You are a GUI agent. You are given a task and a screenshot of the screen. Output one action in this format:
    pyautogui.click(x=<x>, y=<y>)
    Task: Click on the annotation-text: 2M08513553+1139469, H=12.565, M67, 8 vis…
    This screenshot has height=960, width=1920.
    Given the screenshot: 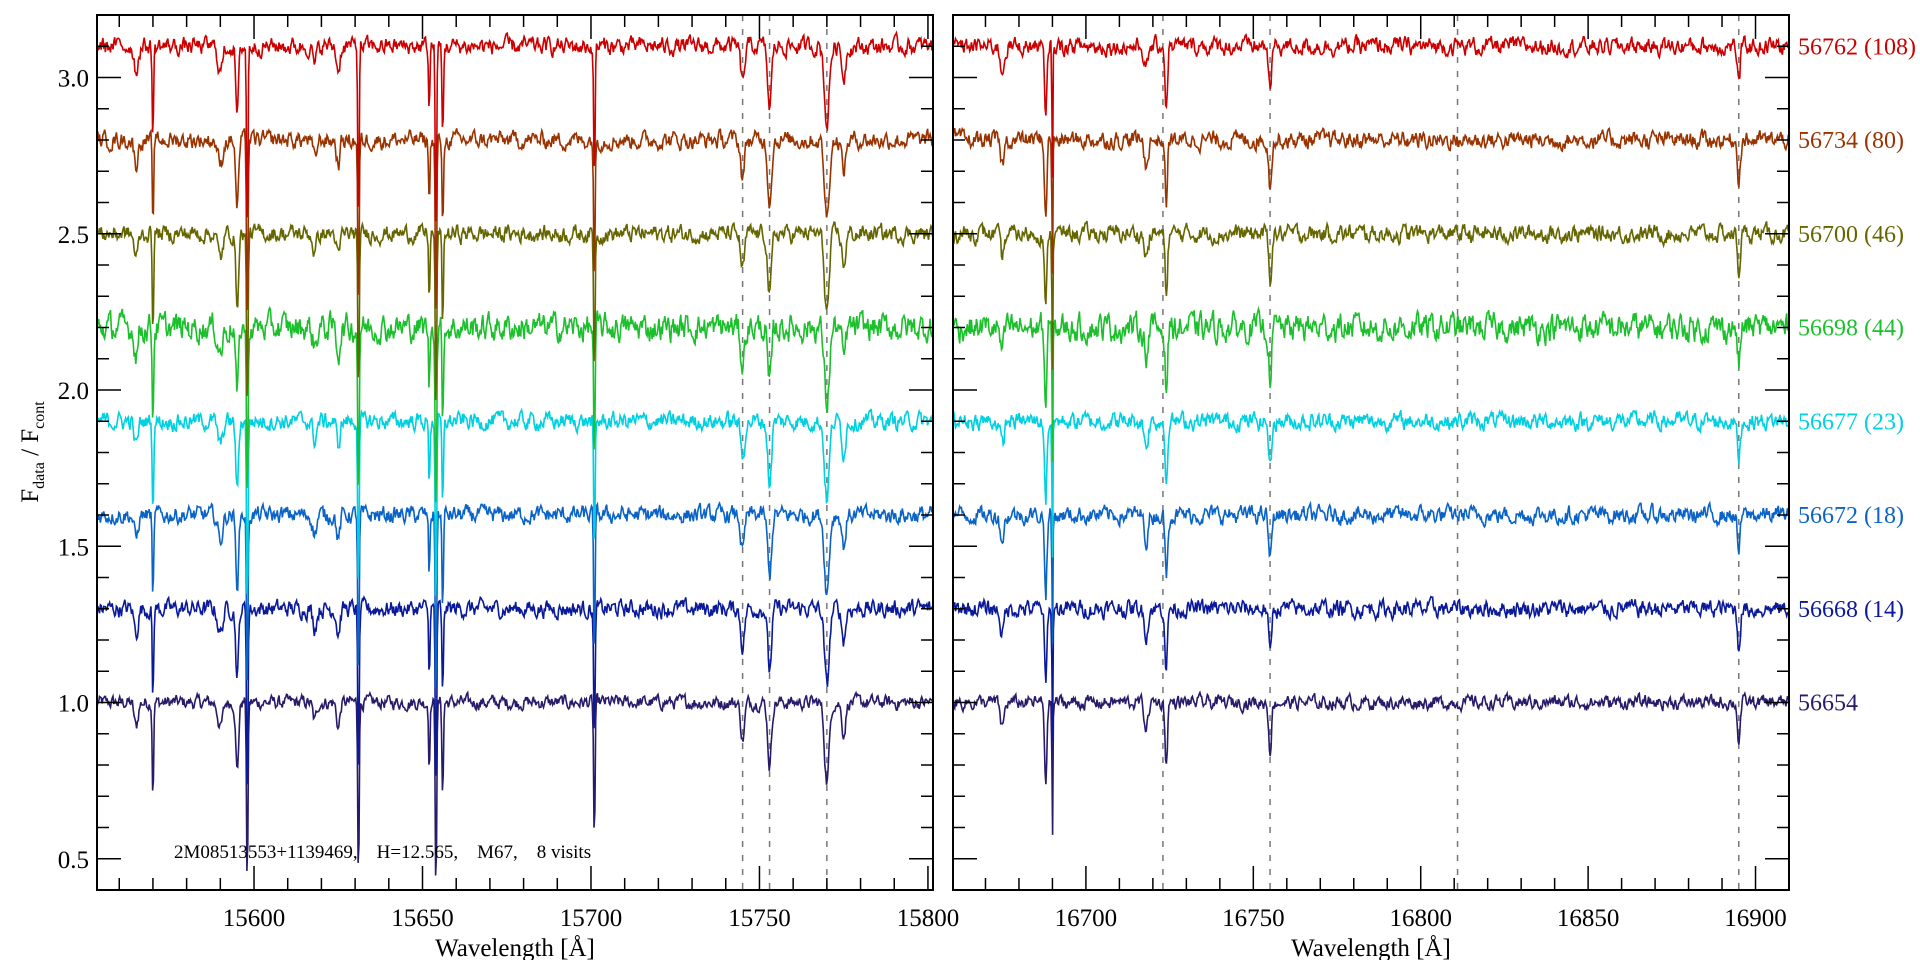 What is the action you would take?
    pyautogui.click(x=382, y=852)
    